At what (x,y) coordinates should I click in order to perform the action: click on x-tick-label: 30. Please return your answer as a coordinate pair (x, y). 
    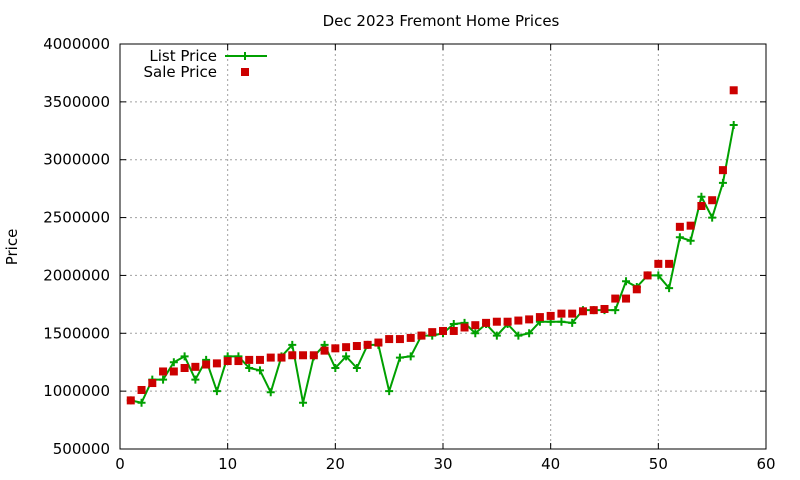
    Looking at the image, I should click on (442, 464).